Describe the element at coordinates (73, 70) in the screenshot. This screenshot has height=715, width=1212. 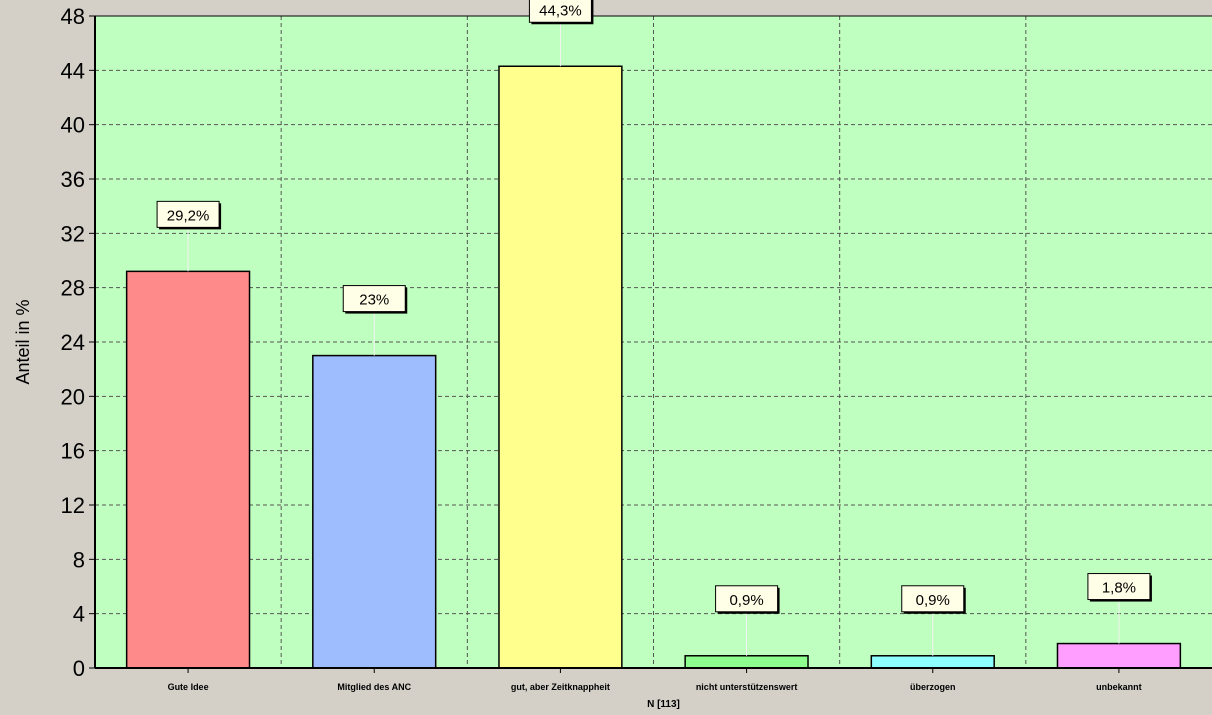
I see `y-tick-label: 44` at that location.